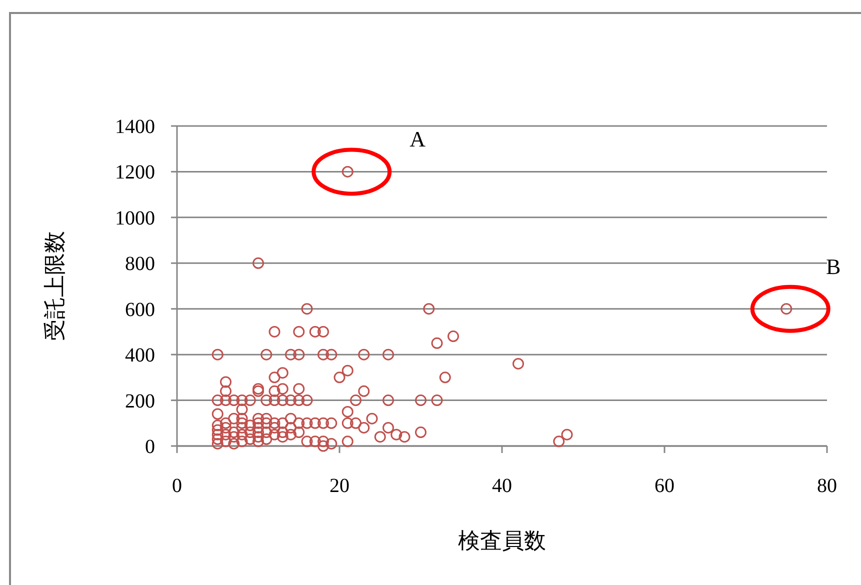 This screenshot has width=861, height=585. Describe the element at coordinates (502, 486) in the screenshot. I see `x-tick-label: 40` at that location.